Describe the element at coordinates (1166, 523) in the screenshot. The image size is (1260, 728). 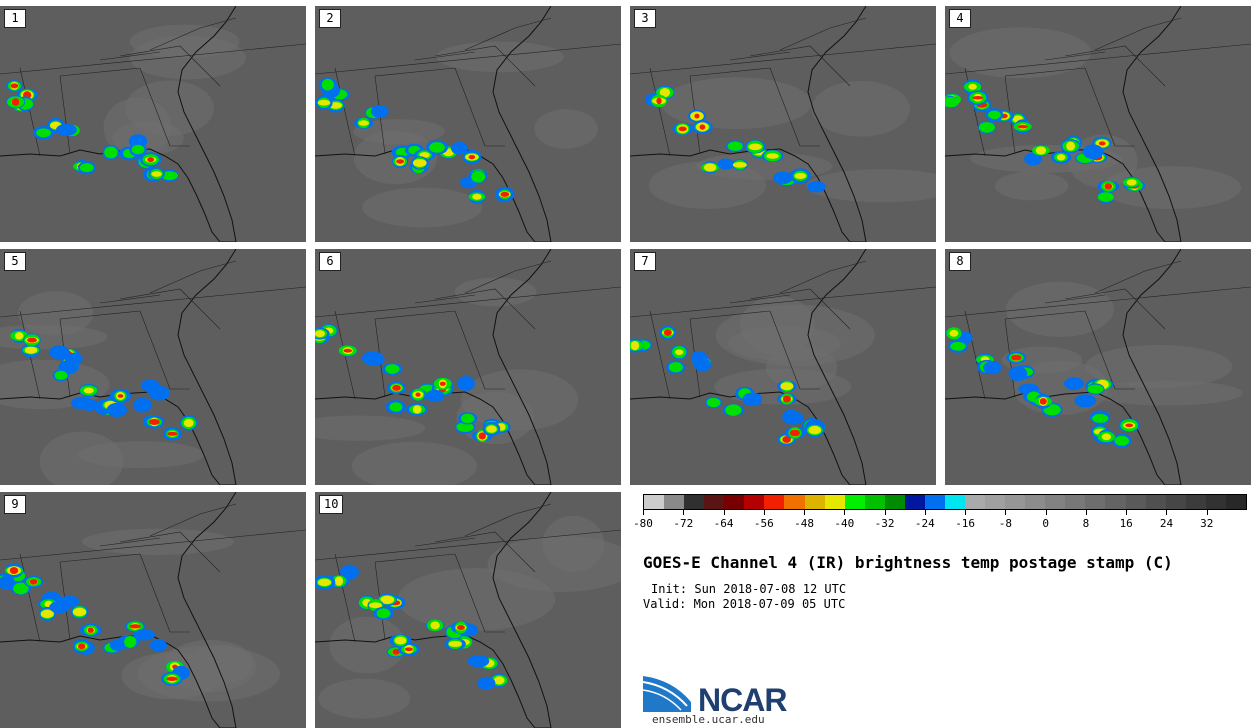
I see `colorbar-tick-label: 24` at that location.